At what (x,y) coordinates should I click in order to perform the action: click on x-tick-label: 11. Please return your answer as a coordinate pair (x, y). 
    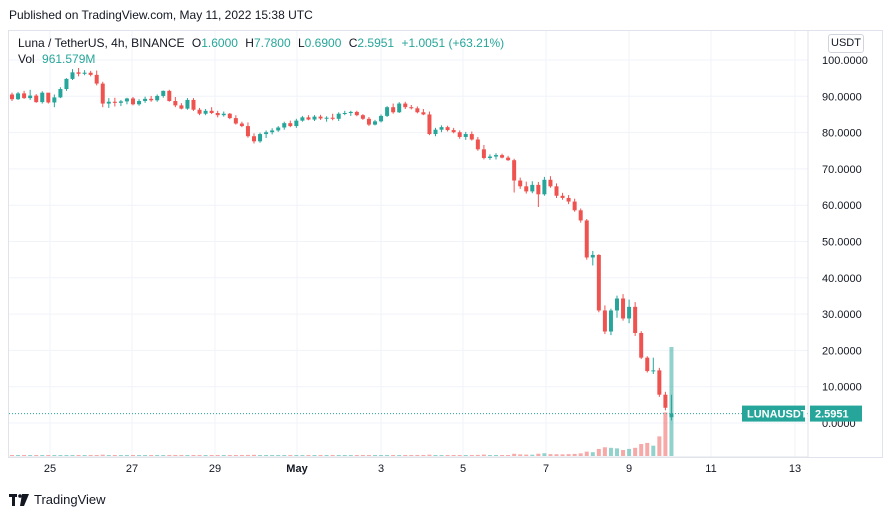
    Looking at the image, I should click on (710, 469).